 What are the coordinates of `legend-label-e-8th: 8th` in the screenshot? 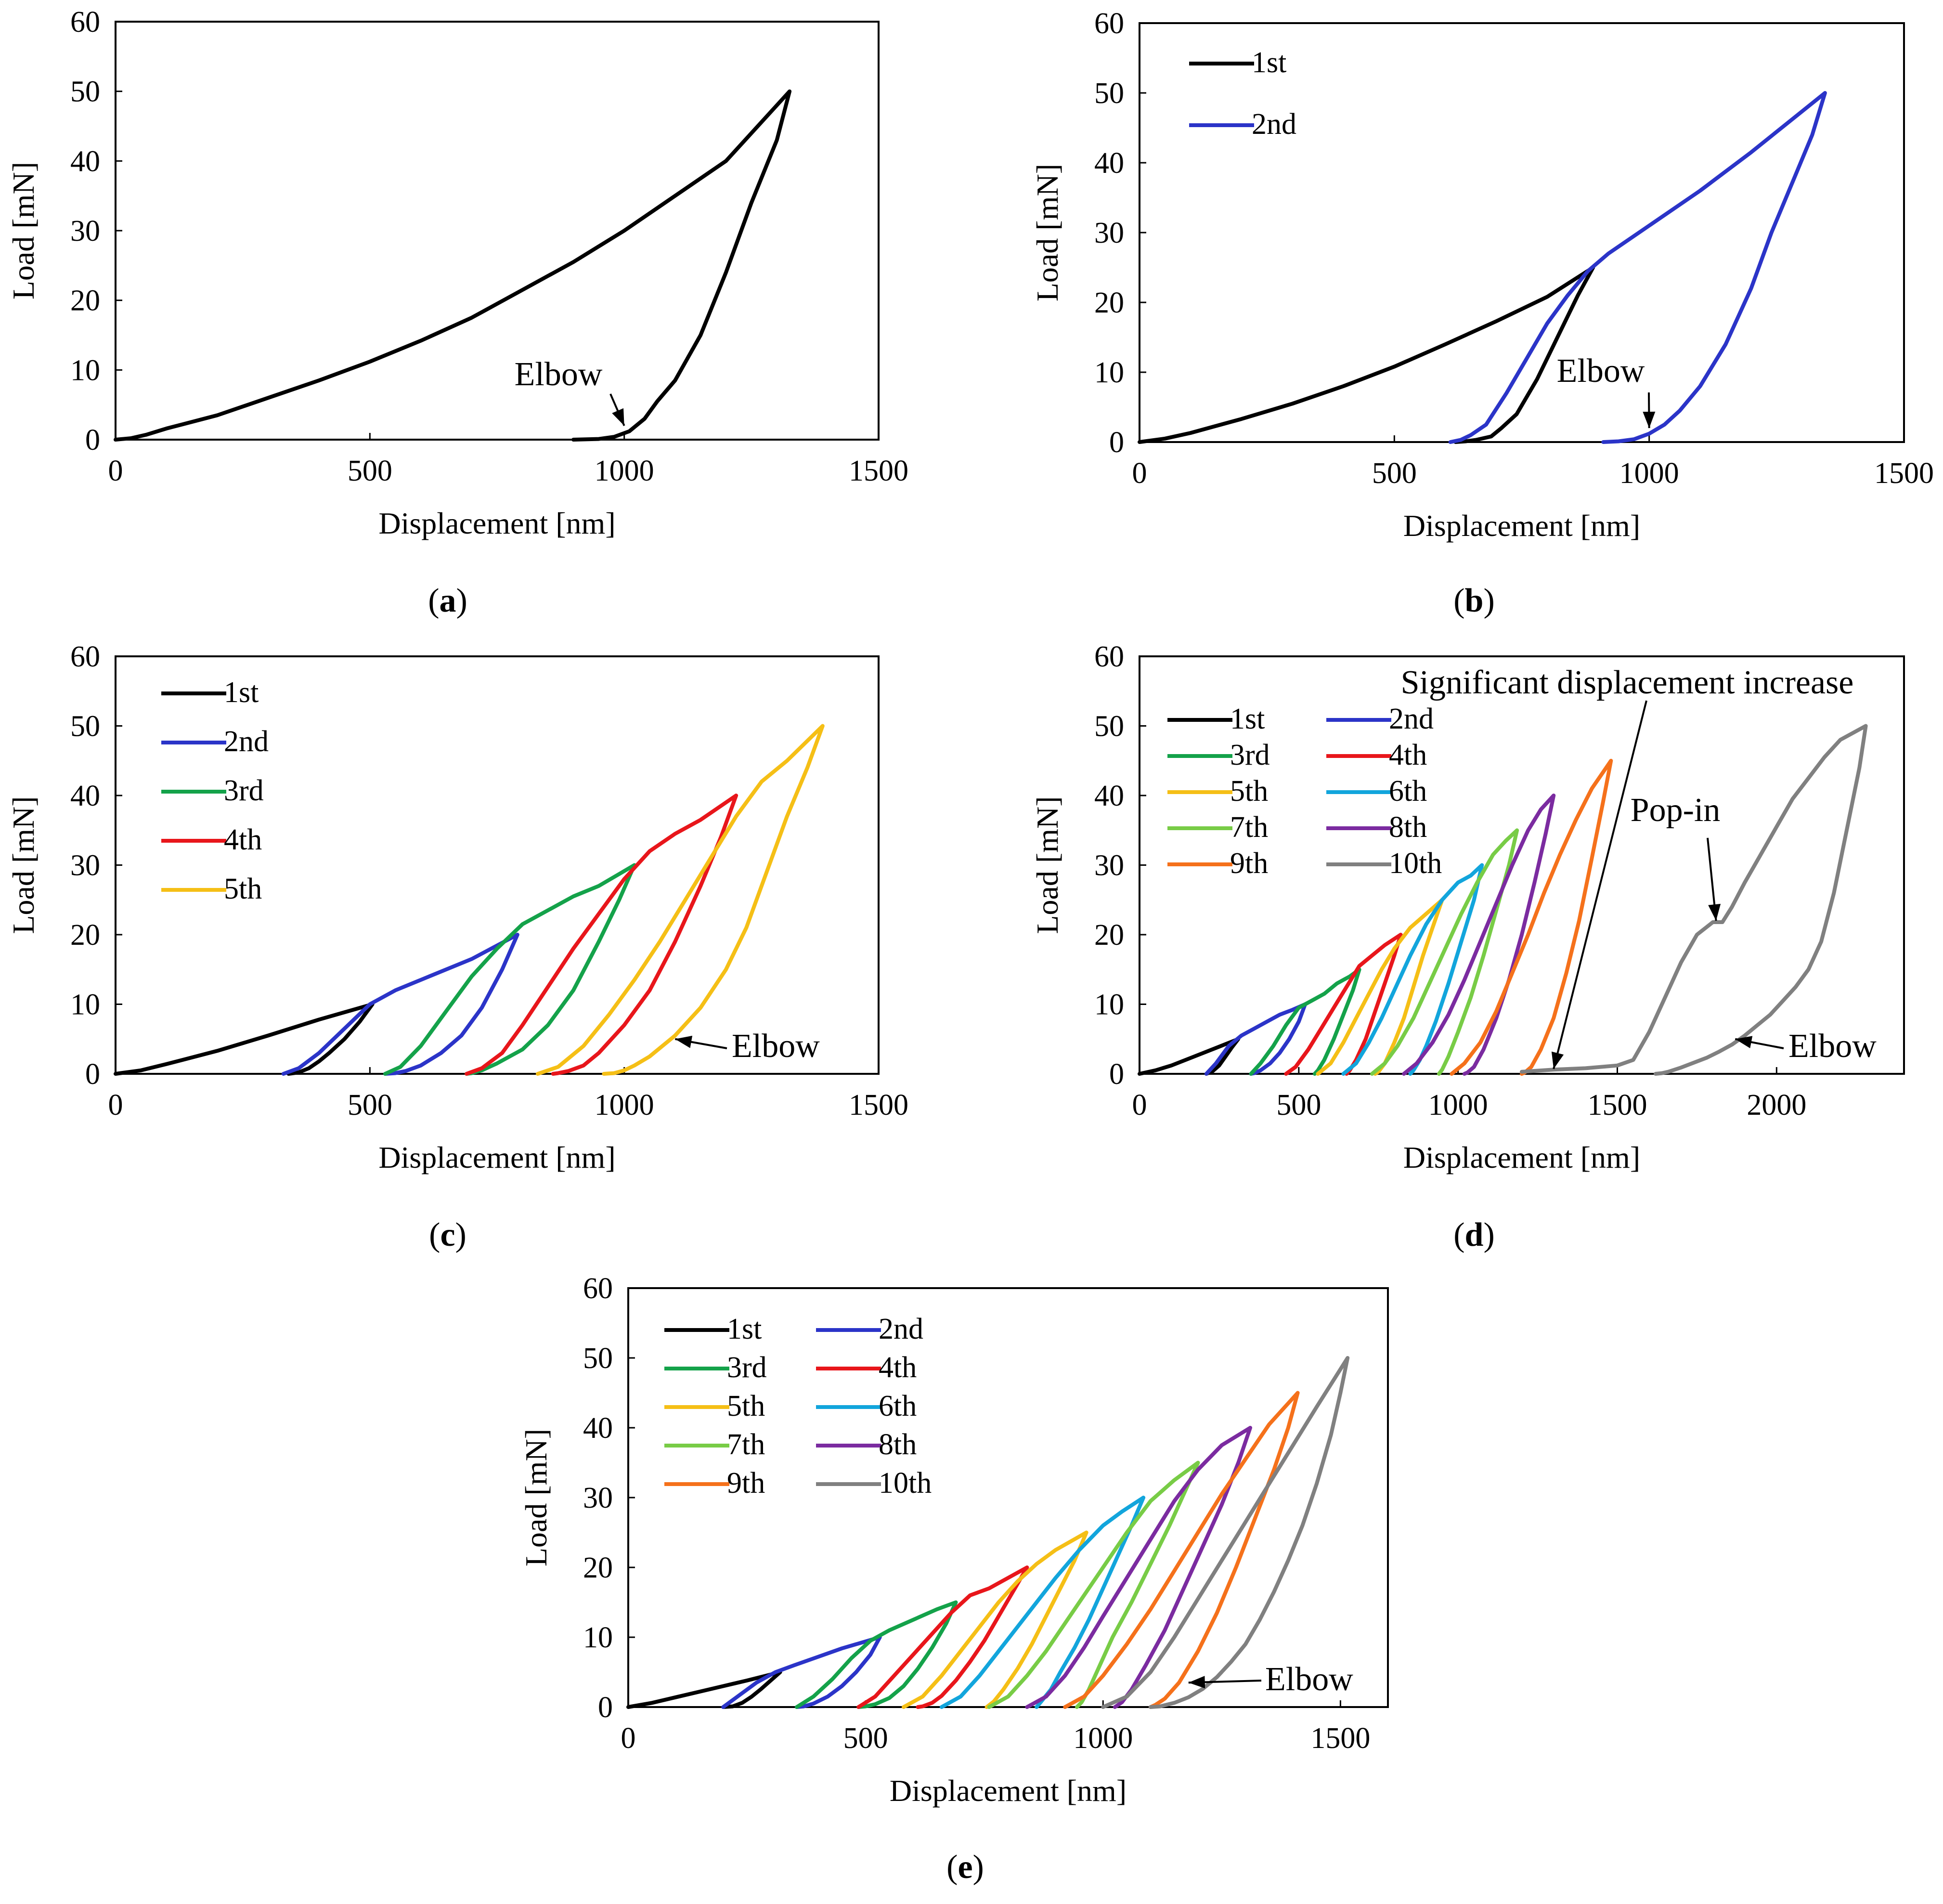 It's located at (898, 1445).